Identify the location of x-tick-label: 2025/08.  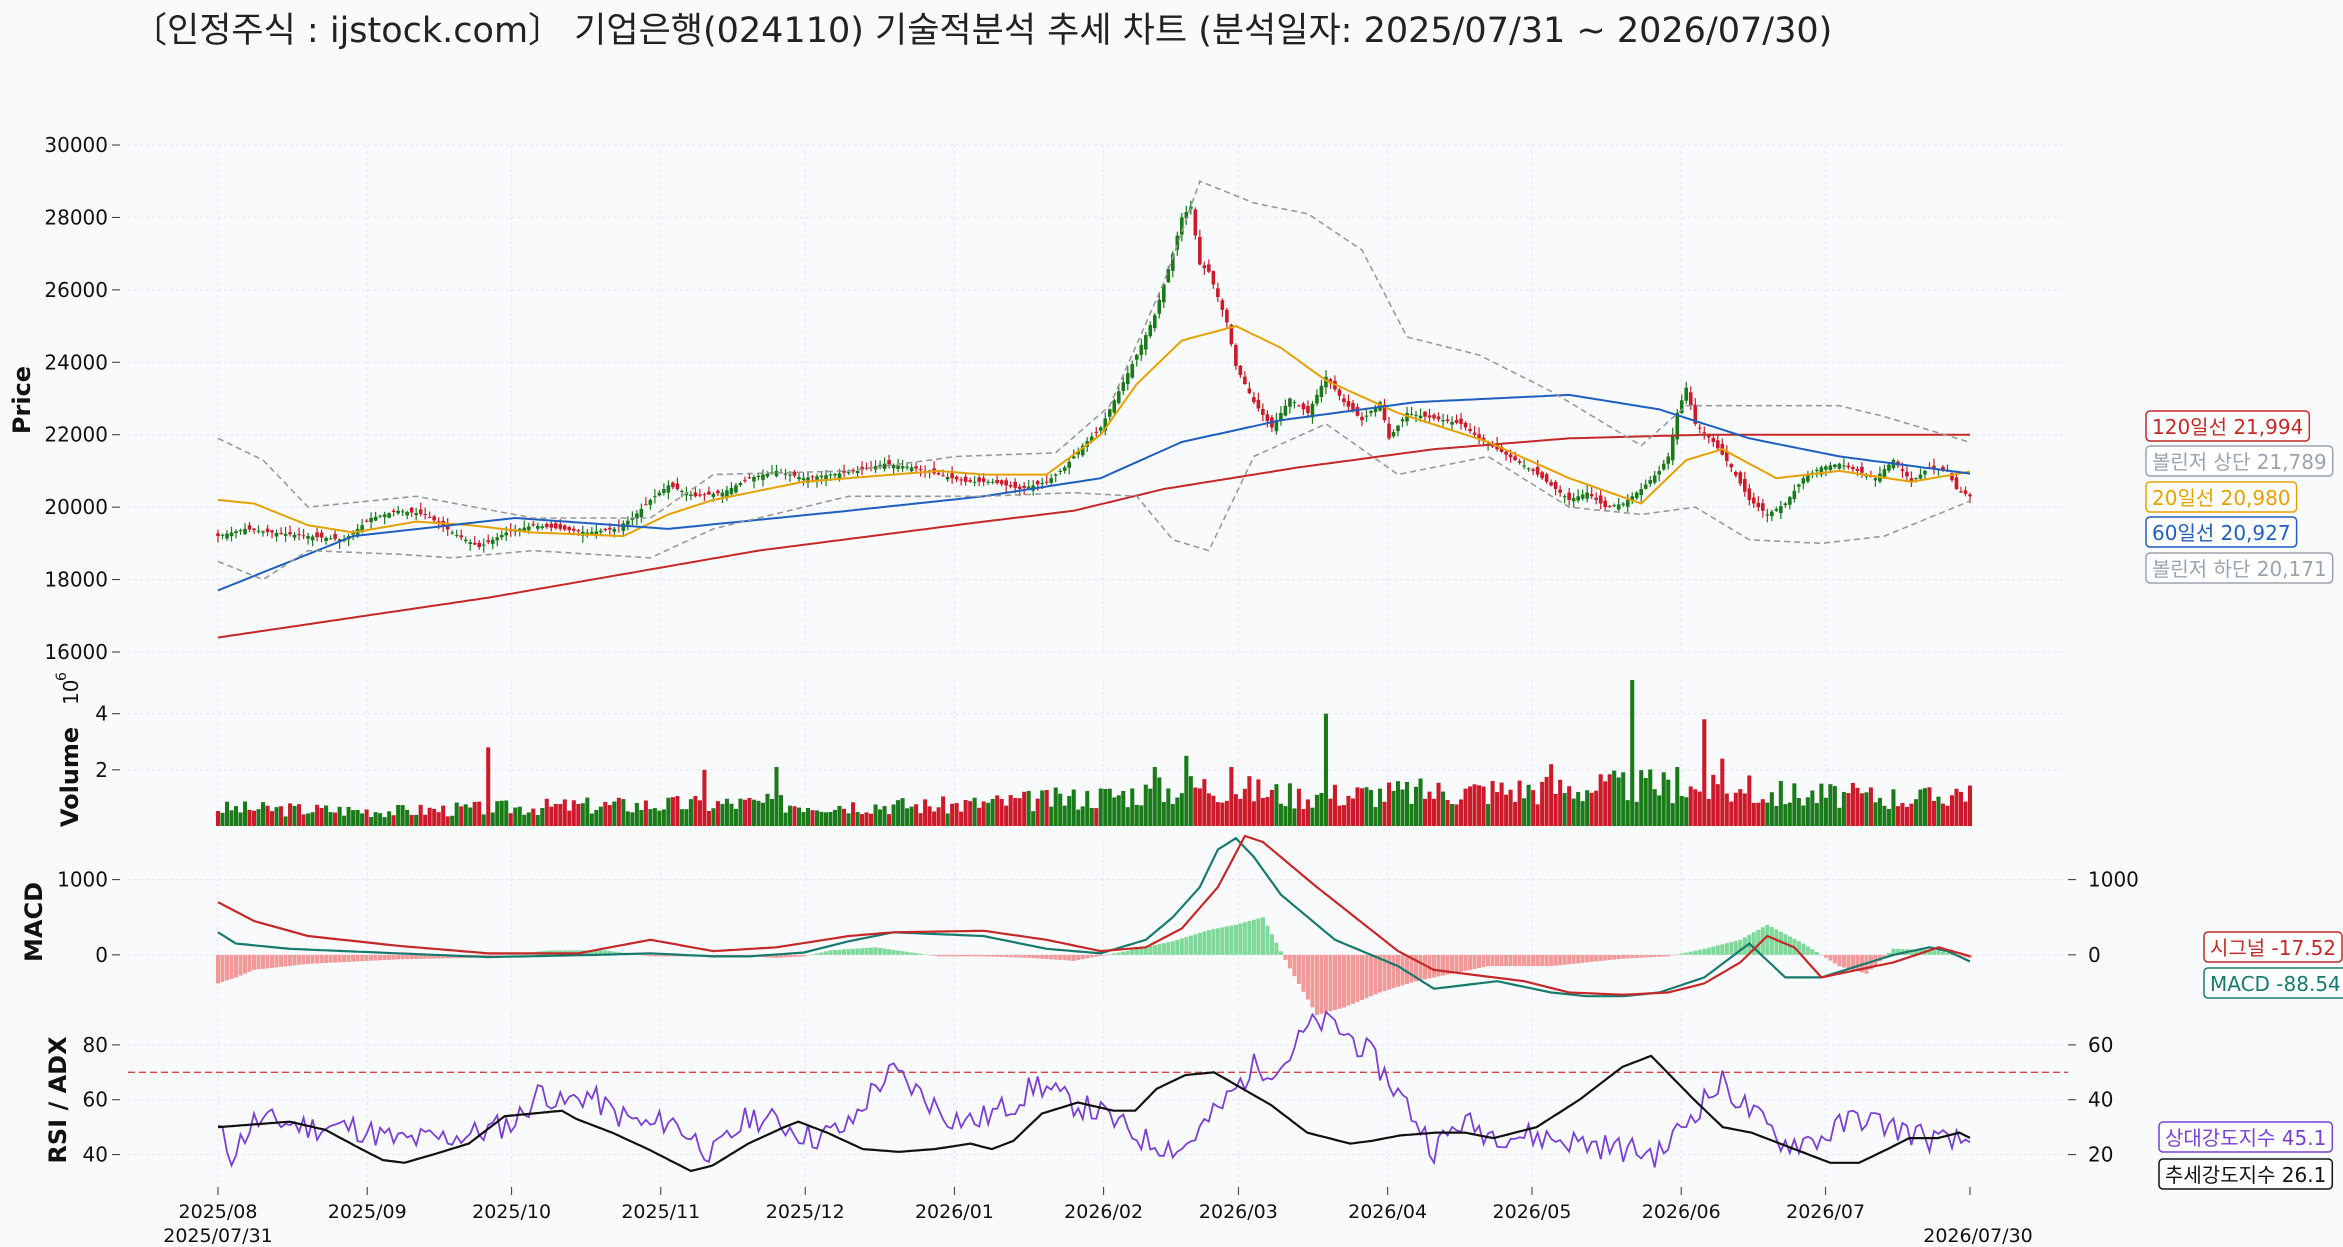
(218, 1212).